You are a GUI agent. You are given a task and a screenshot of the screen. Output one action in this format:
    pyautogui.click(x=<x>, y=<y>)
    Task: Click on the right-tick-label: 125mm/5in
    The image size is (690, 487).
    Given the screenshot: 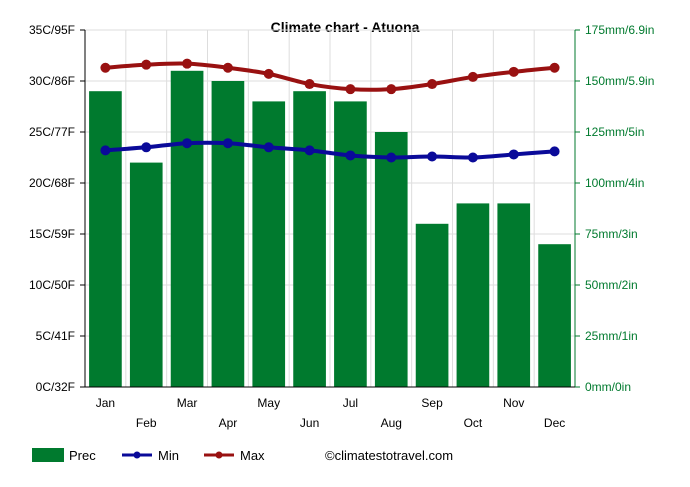 What is the action you would take?
    pyautogui.click(x=614, y=132)
    